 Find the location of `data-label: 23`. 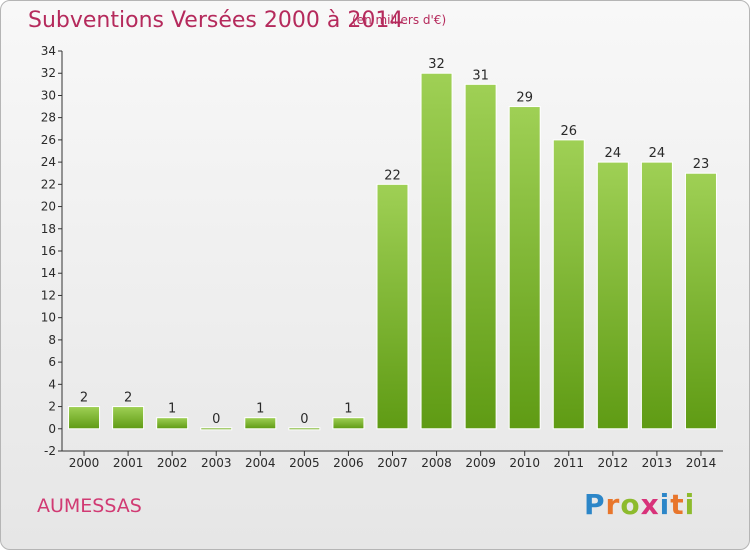

data-label: 23 is located at coordinates (701, 164).